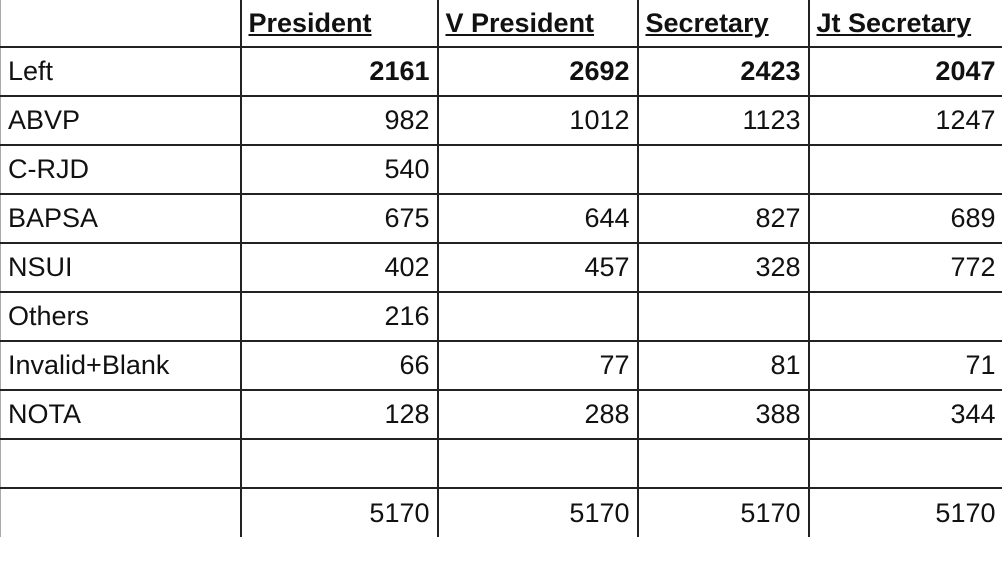  What do you see at coordinates (121, 365) in the screenshot?
I see `row-label: Invalid+Blank` at bounding box center [121, 365].